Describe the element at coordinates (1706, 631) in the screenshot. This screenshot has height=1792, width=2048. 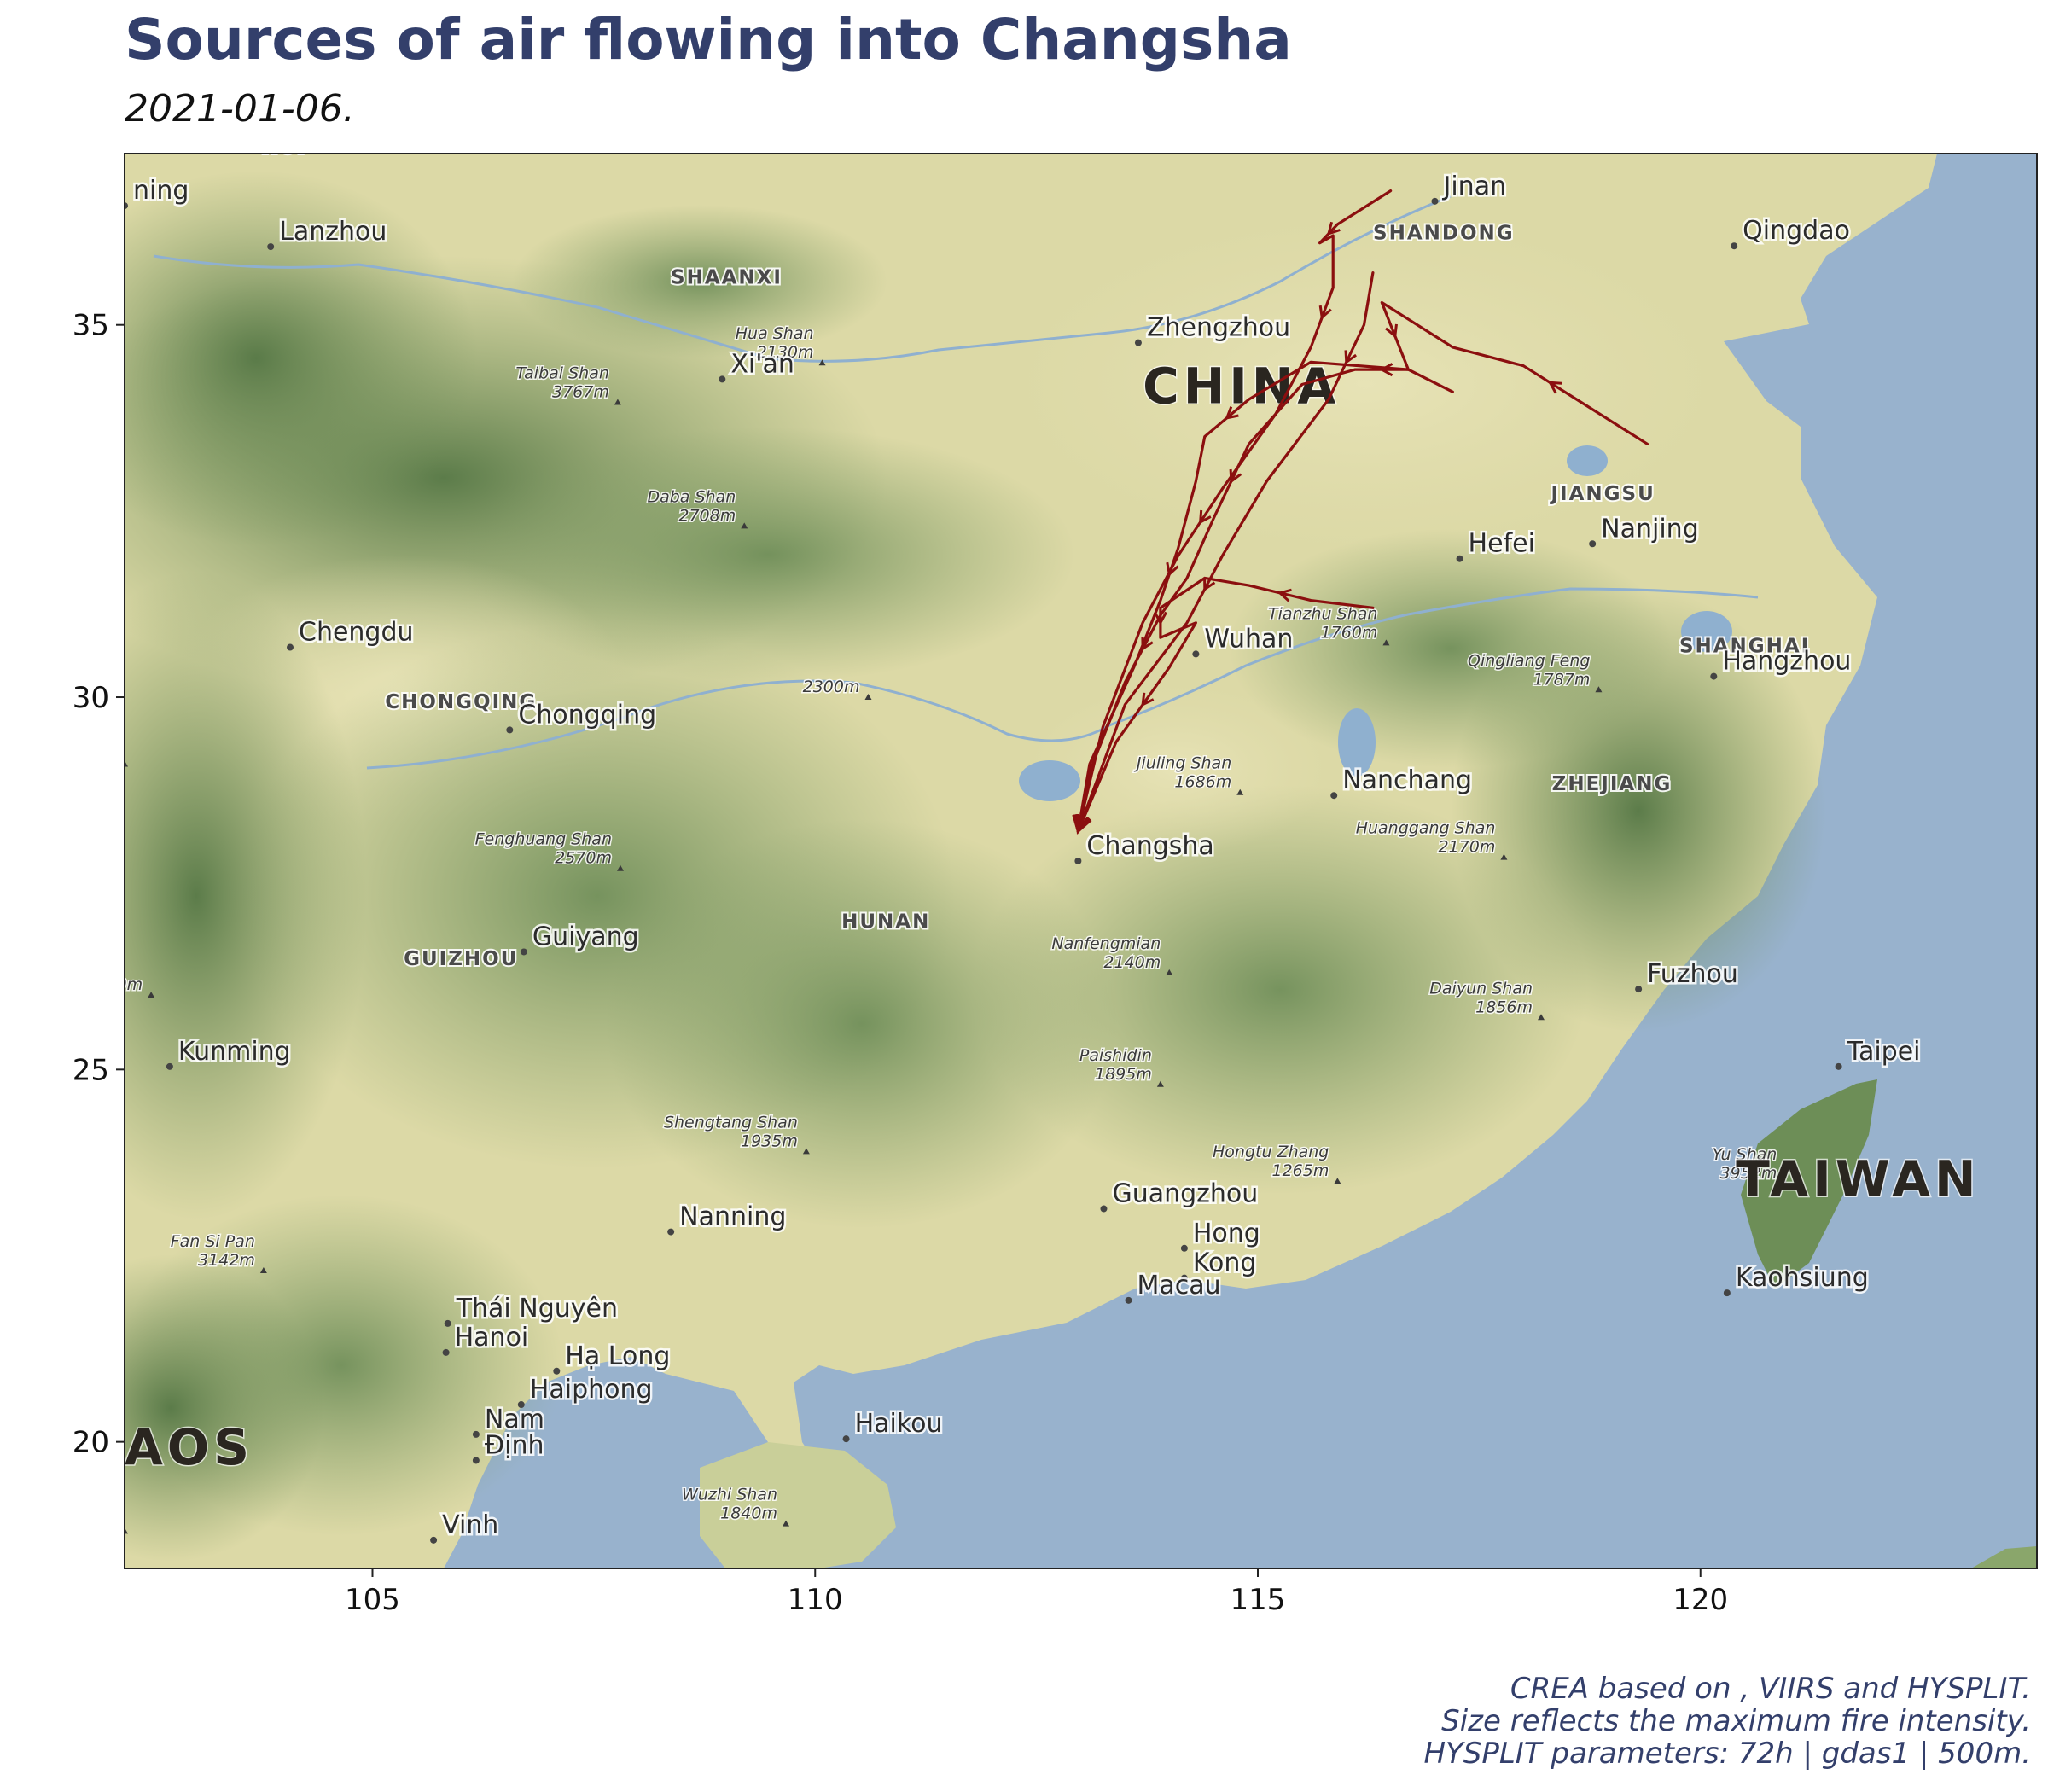
I see `tai-lake` at that location.